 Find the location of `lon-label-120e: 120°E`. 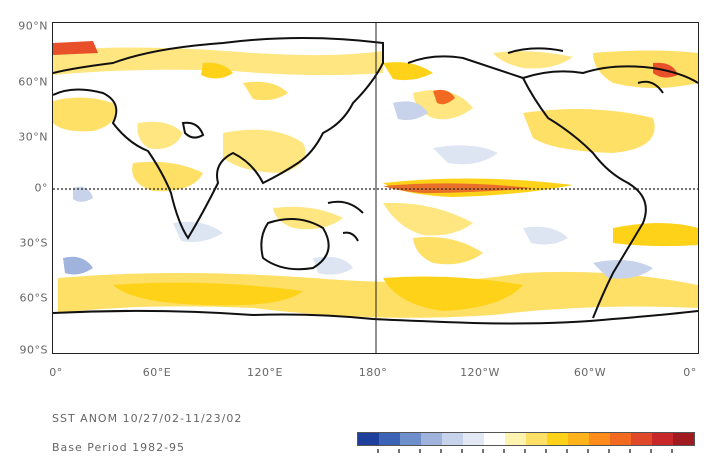

lon-label-120e: 120°E is located at coordinates (265, 372).